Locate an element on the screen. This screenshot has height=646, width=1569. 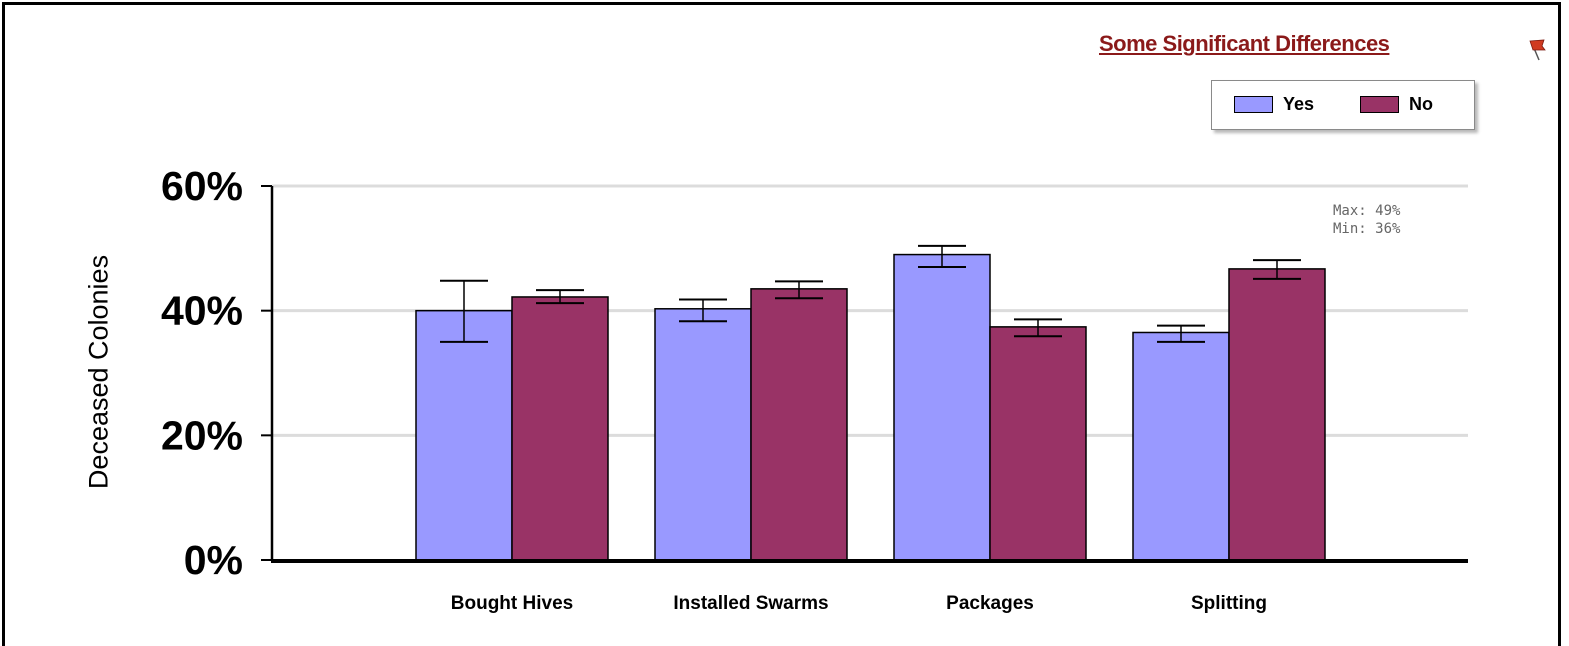
x-tick-label: Packages is located at coordinates (990, 603).